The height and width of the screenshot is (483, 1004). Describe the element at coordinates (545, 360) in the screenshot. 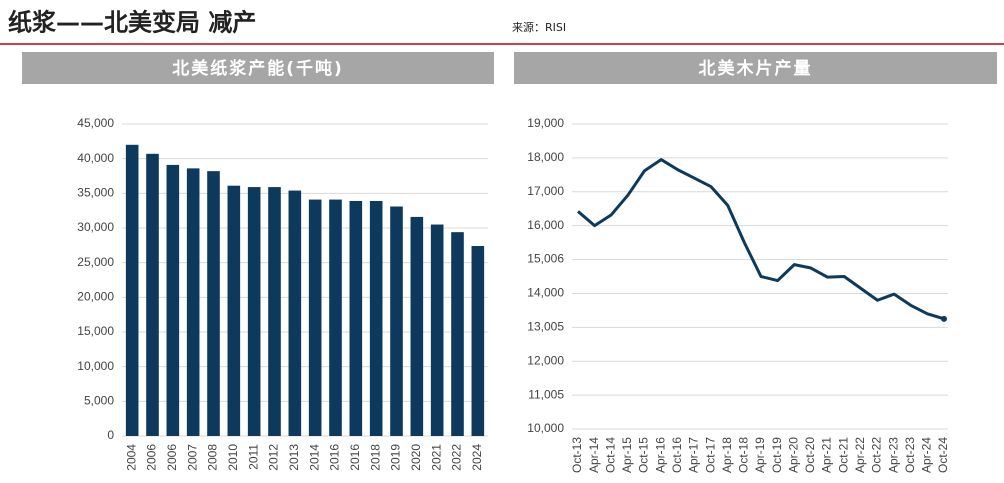

I see `y-tick-label: 12,000` at that location.